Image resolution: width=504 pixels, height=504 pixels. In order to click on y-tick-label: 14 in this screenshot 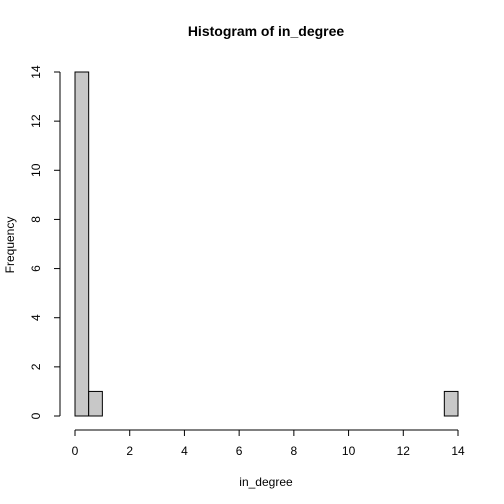, I will do `click(36, 72)`.